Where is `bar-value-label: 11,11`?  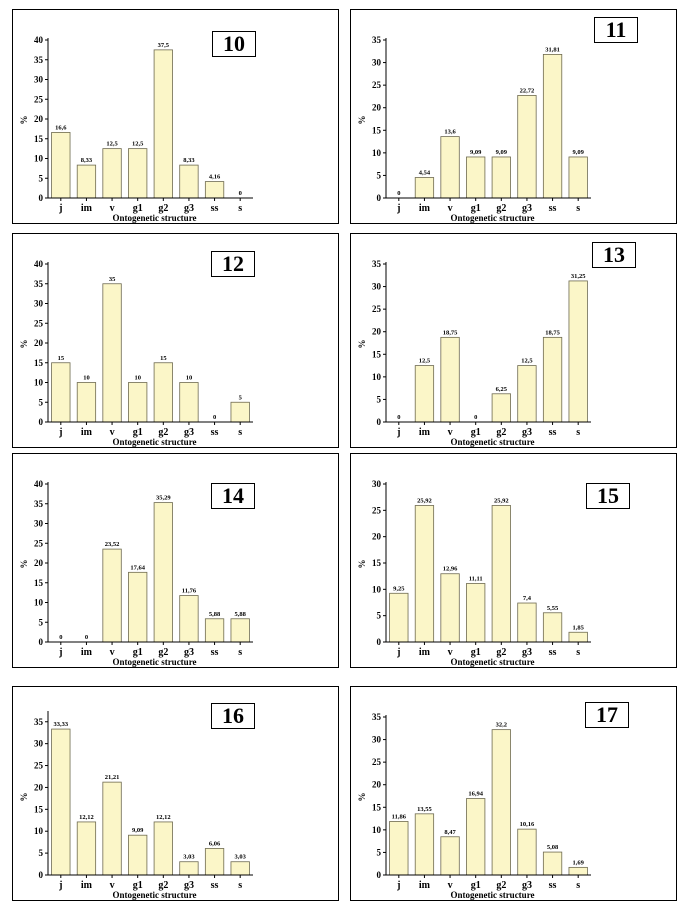
bar-value-label: 11,11 is located at coordinates (476, 578).